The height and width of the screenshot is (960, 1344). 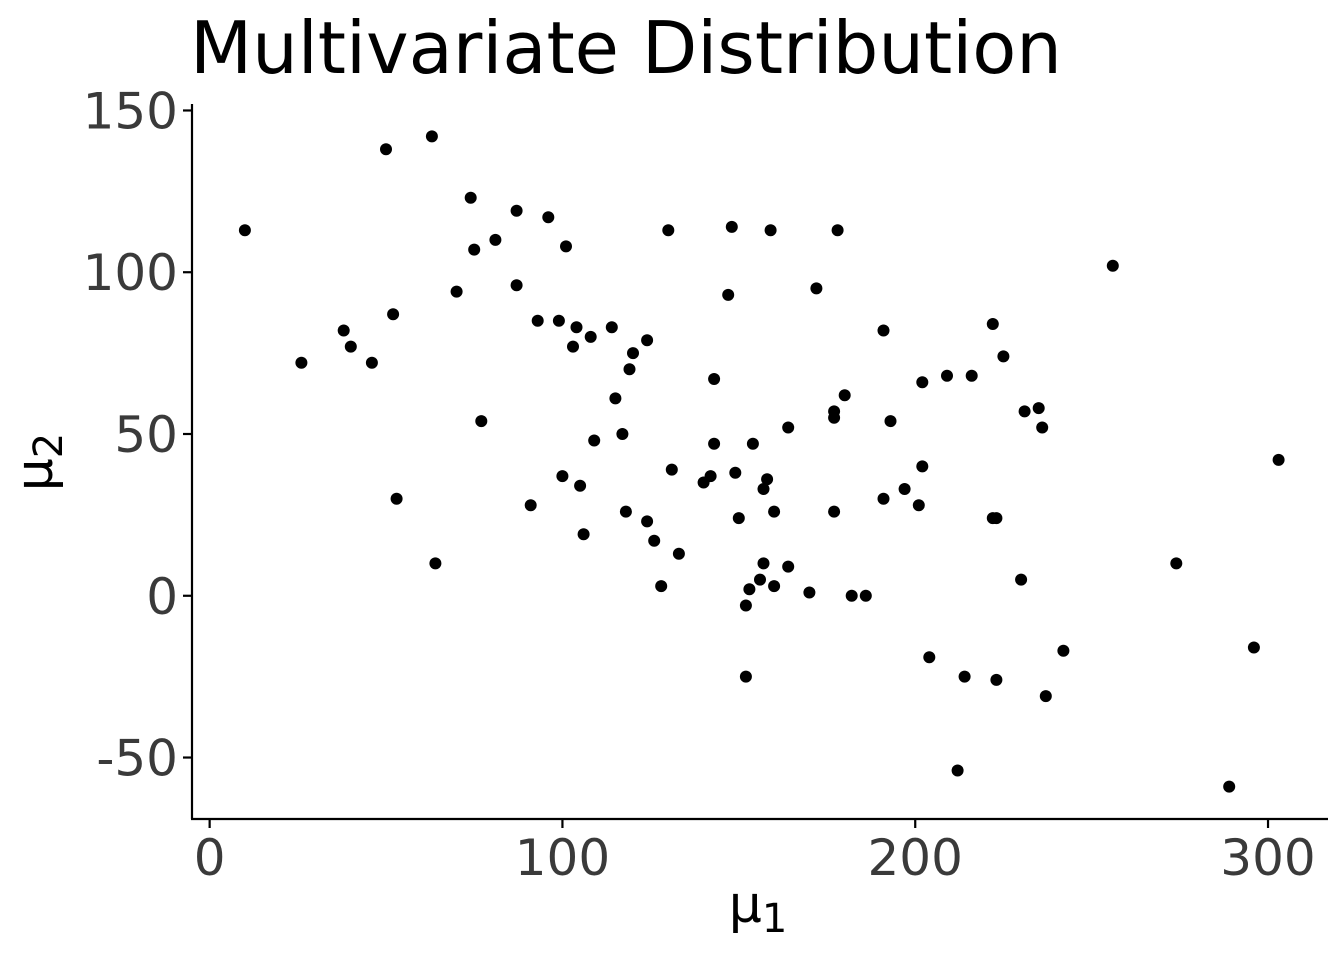 What do you see at coordinates (49, 445) in the screenshot?
I see `y-axis-title-subscript: 2` at bounding box center [49, 445].